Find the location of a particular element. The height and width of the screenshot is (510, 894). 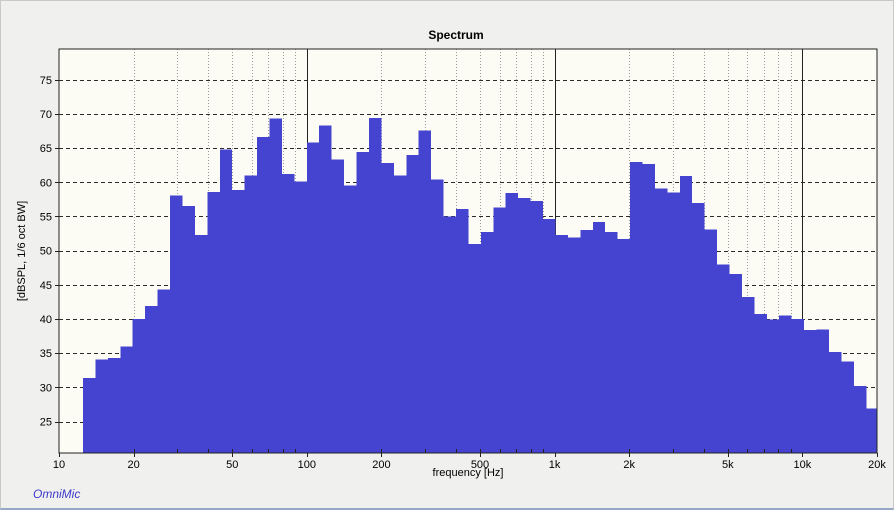

y-tick-label: 75 is located at coordinates (46, 81).